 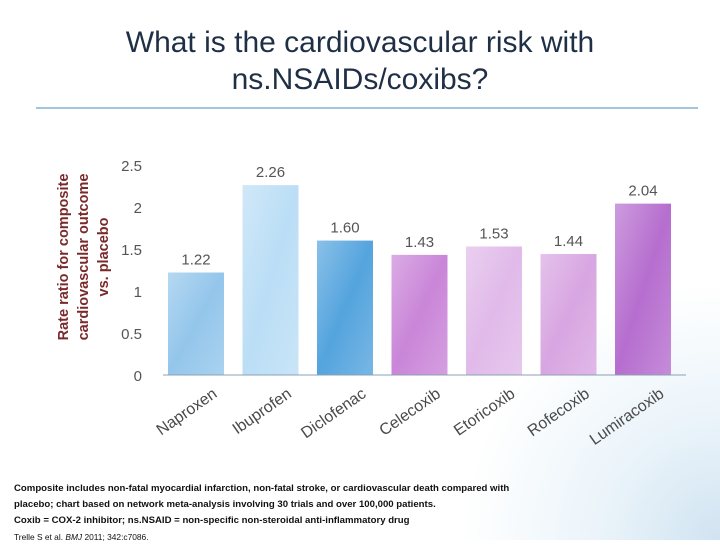 What do you see at coordinates (104, 256) in the screenshot?
I see `y-axis-label-line-3: vs. placebo` at bounding box center [104, 256].